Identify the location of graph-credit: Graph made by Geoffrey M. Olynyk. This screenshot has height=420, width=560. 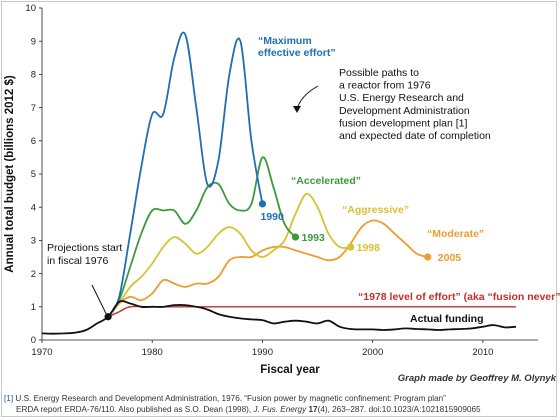
(477, 378).